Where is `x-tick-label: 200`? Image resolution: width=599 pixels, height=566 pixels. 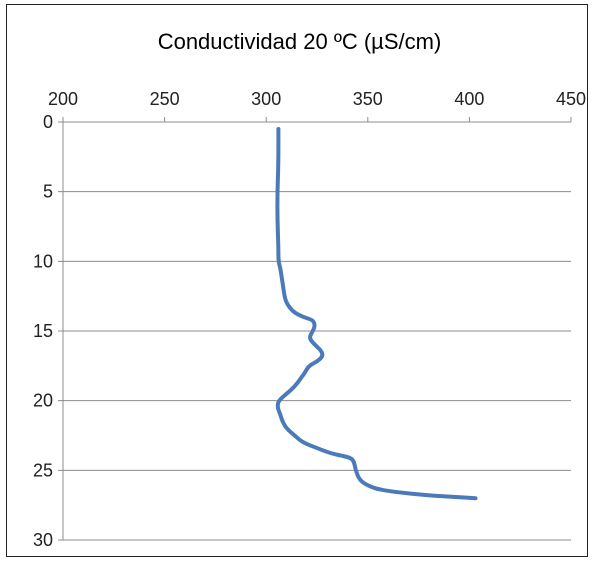
x-tick-label: 200 is located at coordinates (63, 99).